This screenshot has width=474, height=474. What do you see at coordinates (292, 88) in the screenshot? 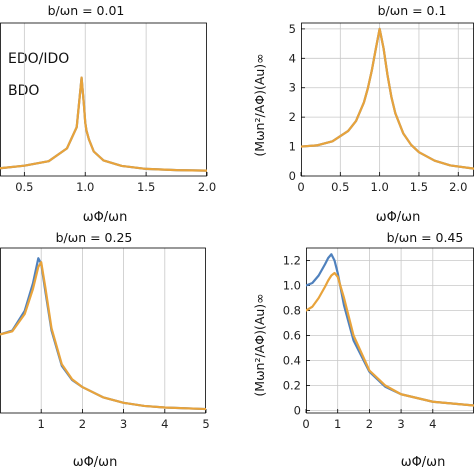
I see `y-tick-label: 3` at bounding box center [292, 88].